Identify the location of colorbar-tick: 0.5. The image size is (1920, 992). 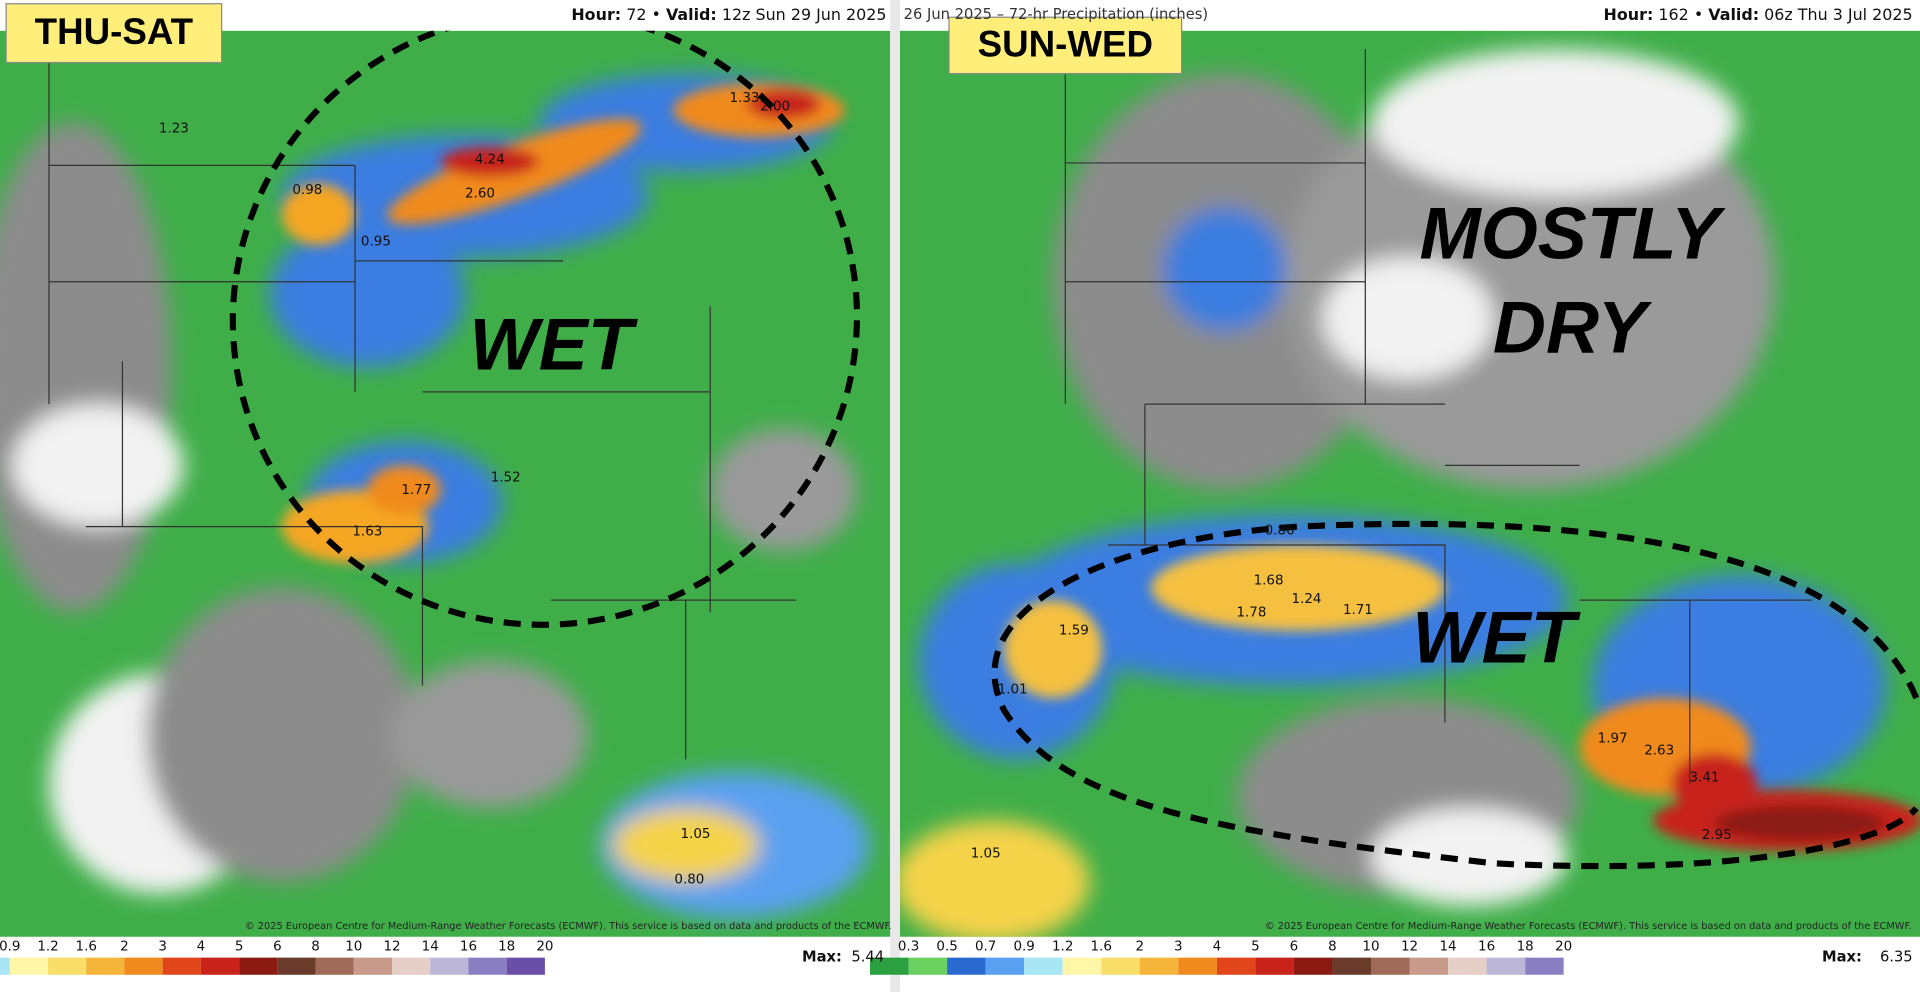
(946, 947).